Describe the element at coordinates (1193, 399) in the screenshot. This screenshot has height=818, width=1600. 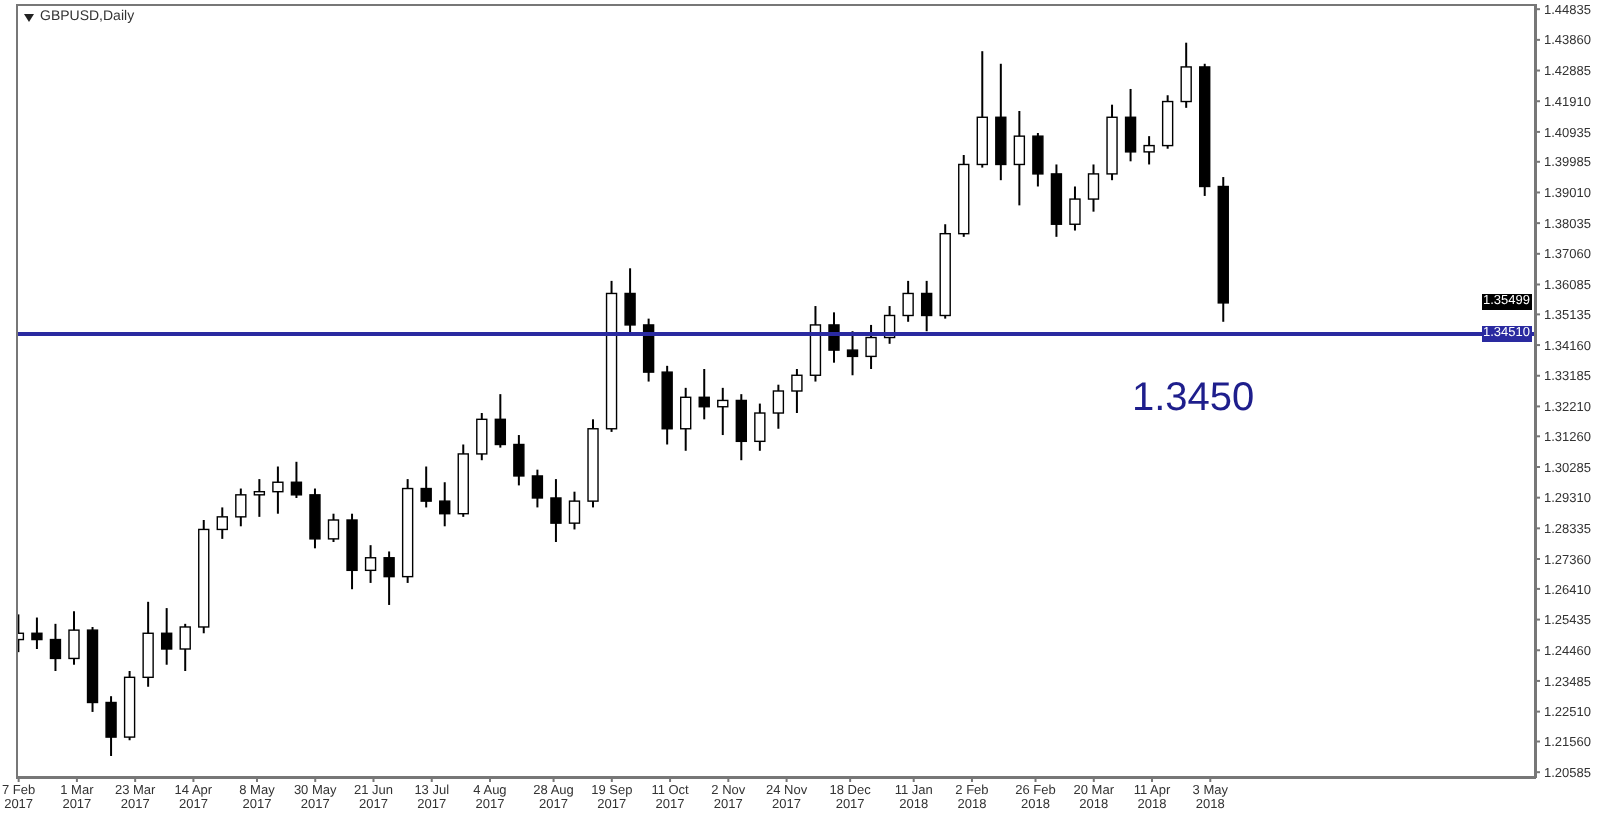
I see `annotation: 1.3450` at that location.